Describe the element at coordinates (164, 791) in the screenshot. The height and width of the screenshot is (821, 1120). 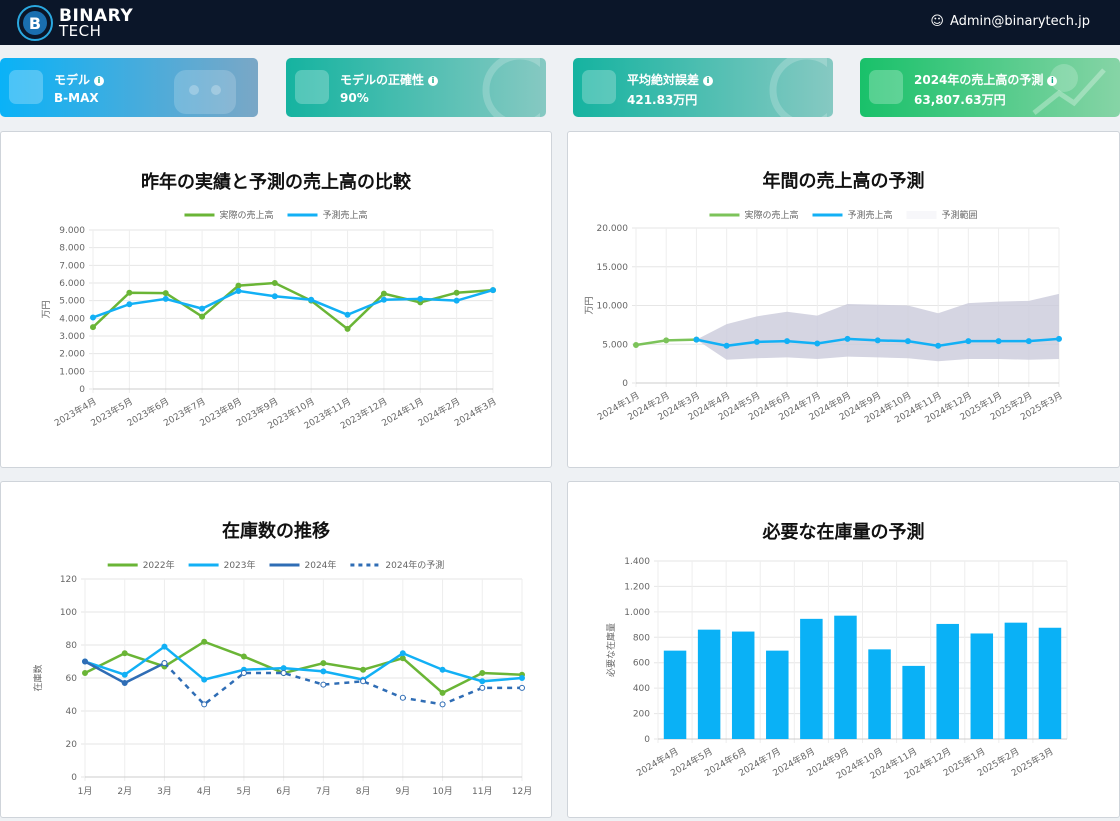
I see `x-tick-label: 3月` at that location.